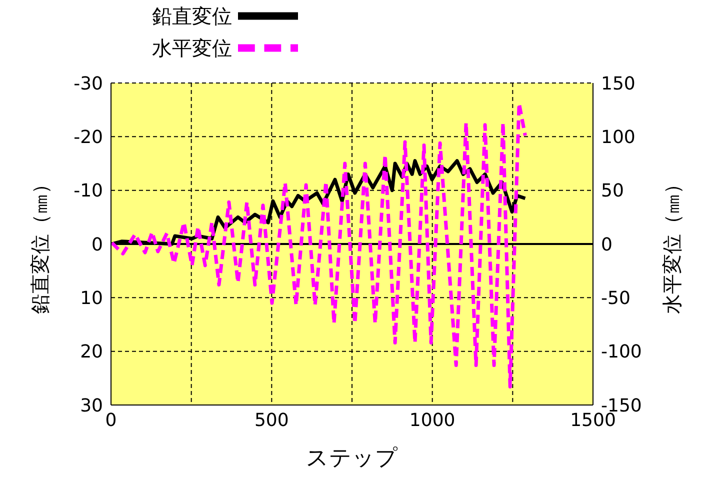 This screenshot has height=479, width=712. Describe the element at coordinates (352, 458) in the screenshot. I see `x-axis-title: ステップ` at that location.